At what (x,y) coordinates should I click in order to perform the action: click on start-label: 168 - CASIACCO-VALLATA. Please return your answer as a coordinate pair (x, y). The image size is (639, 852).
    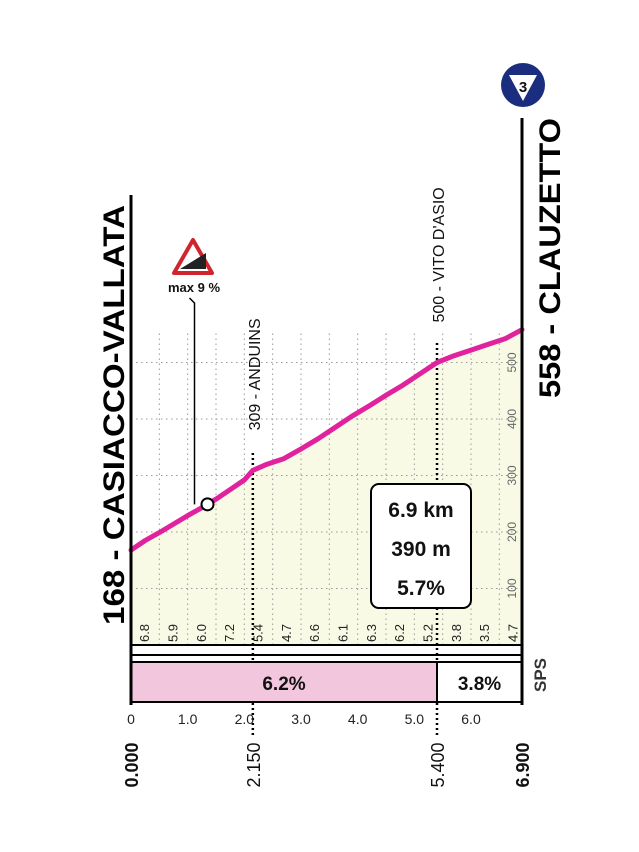
    Looking at the image, I should click on (114, 415).